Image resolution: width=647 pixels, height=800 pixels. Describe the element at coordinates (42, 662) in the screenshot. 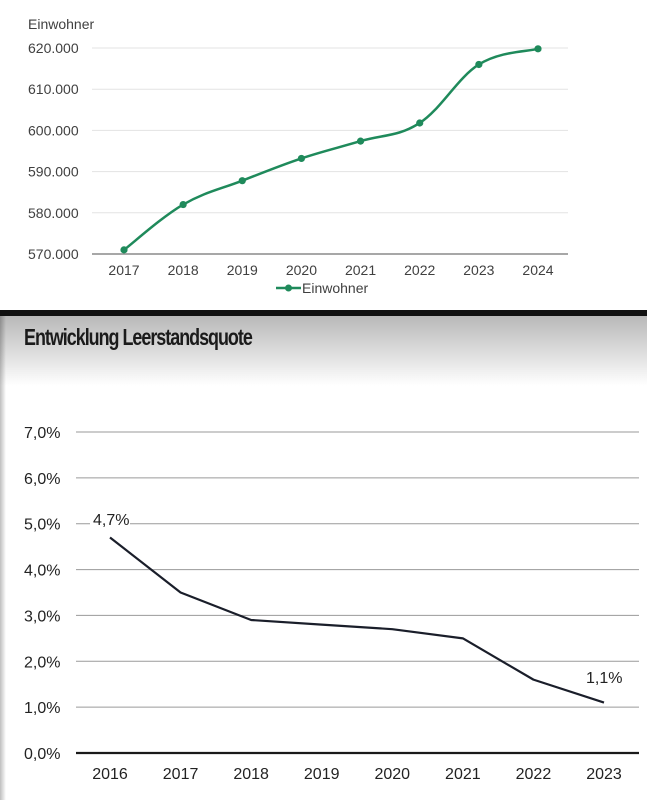

I see `y-tick-label: 2,0%` at that location.